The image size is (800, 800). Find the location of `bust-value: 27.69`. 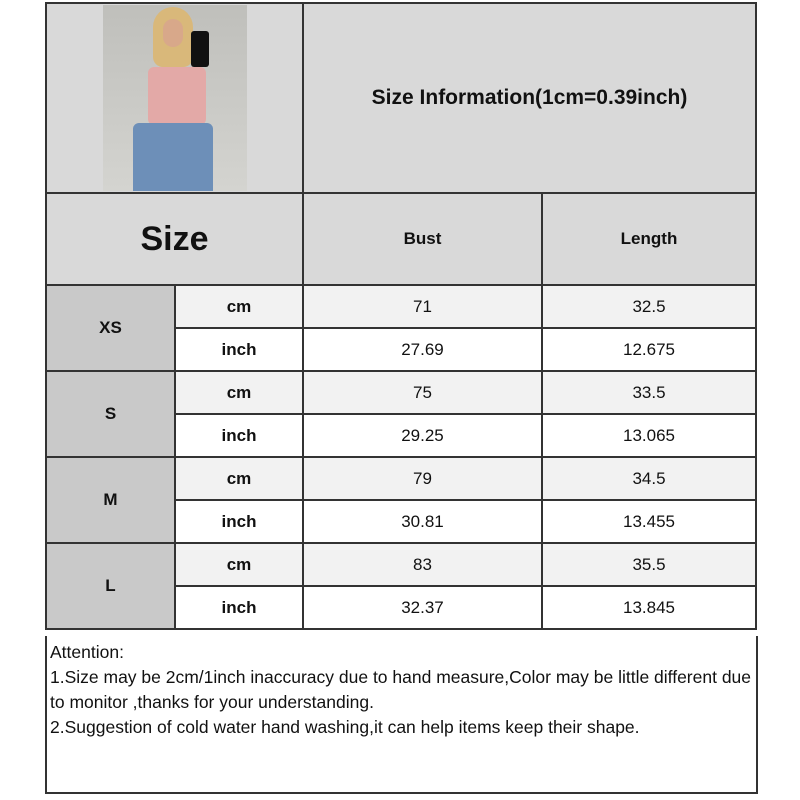

bust-value: 27.69 is located at coordinates (422, 349).